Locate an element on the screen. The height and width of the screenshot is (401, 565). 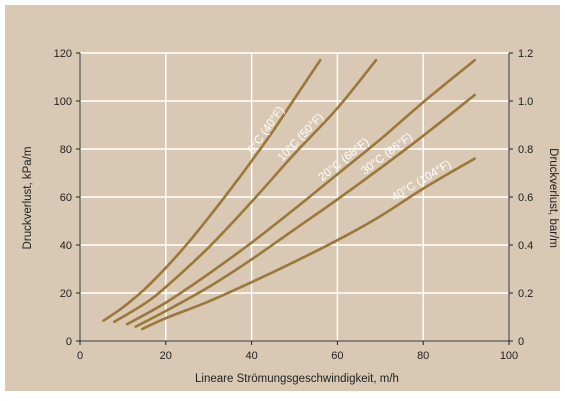
x-tick-label: 40 is located at coordinates (251, 356).